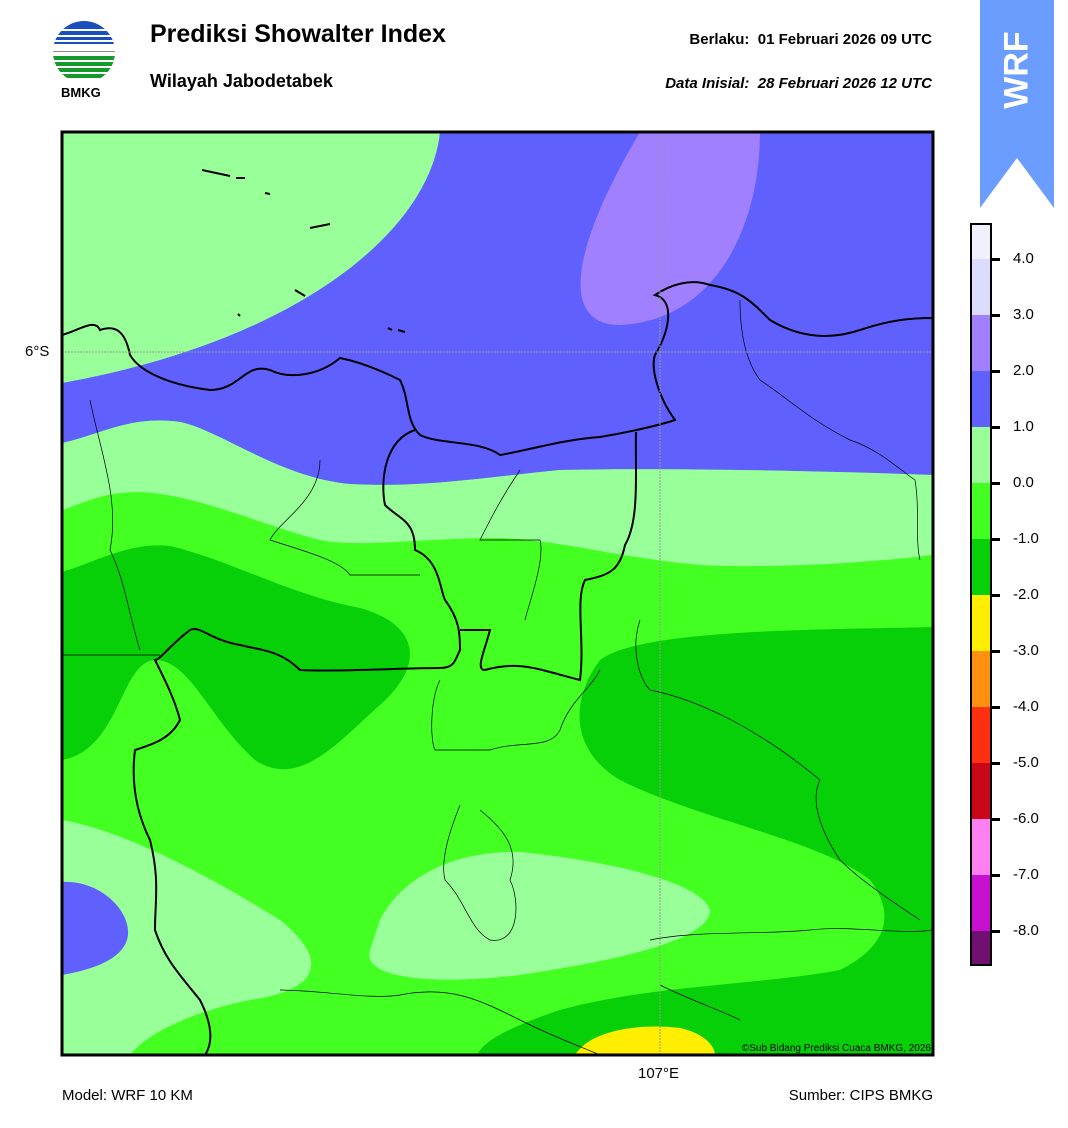 The width and height of the screenshot is (1068, 1128). I want to click on contour-0-1-northwest, so click(251, 257).